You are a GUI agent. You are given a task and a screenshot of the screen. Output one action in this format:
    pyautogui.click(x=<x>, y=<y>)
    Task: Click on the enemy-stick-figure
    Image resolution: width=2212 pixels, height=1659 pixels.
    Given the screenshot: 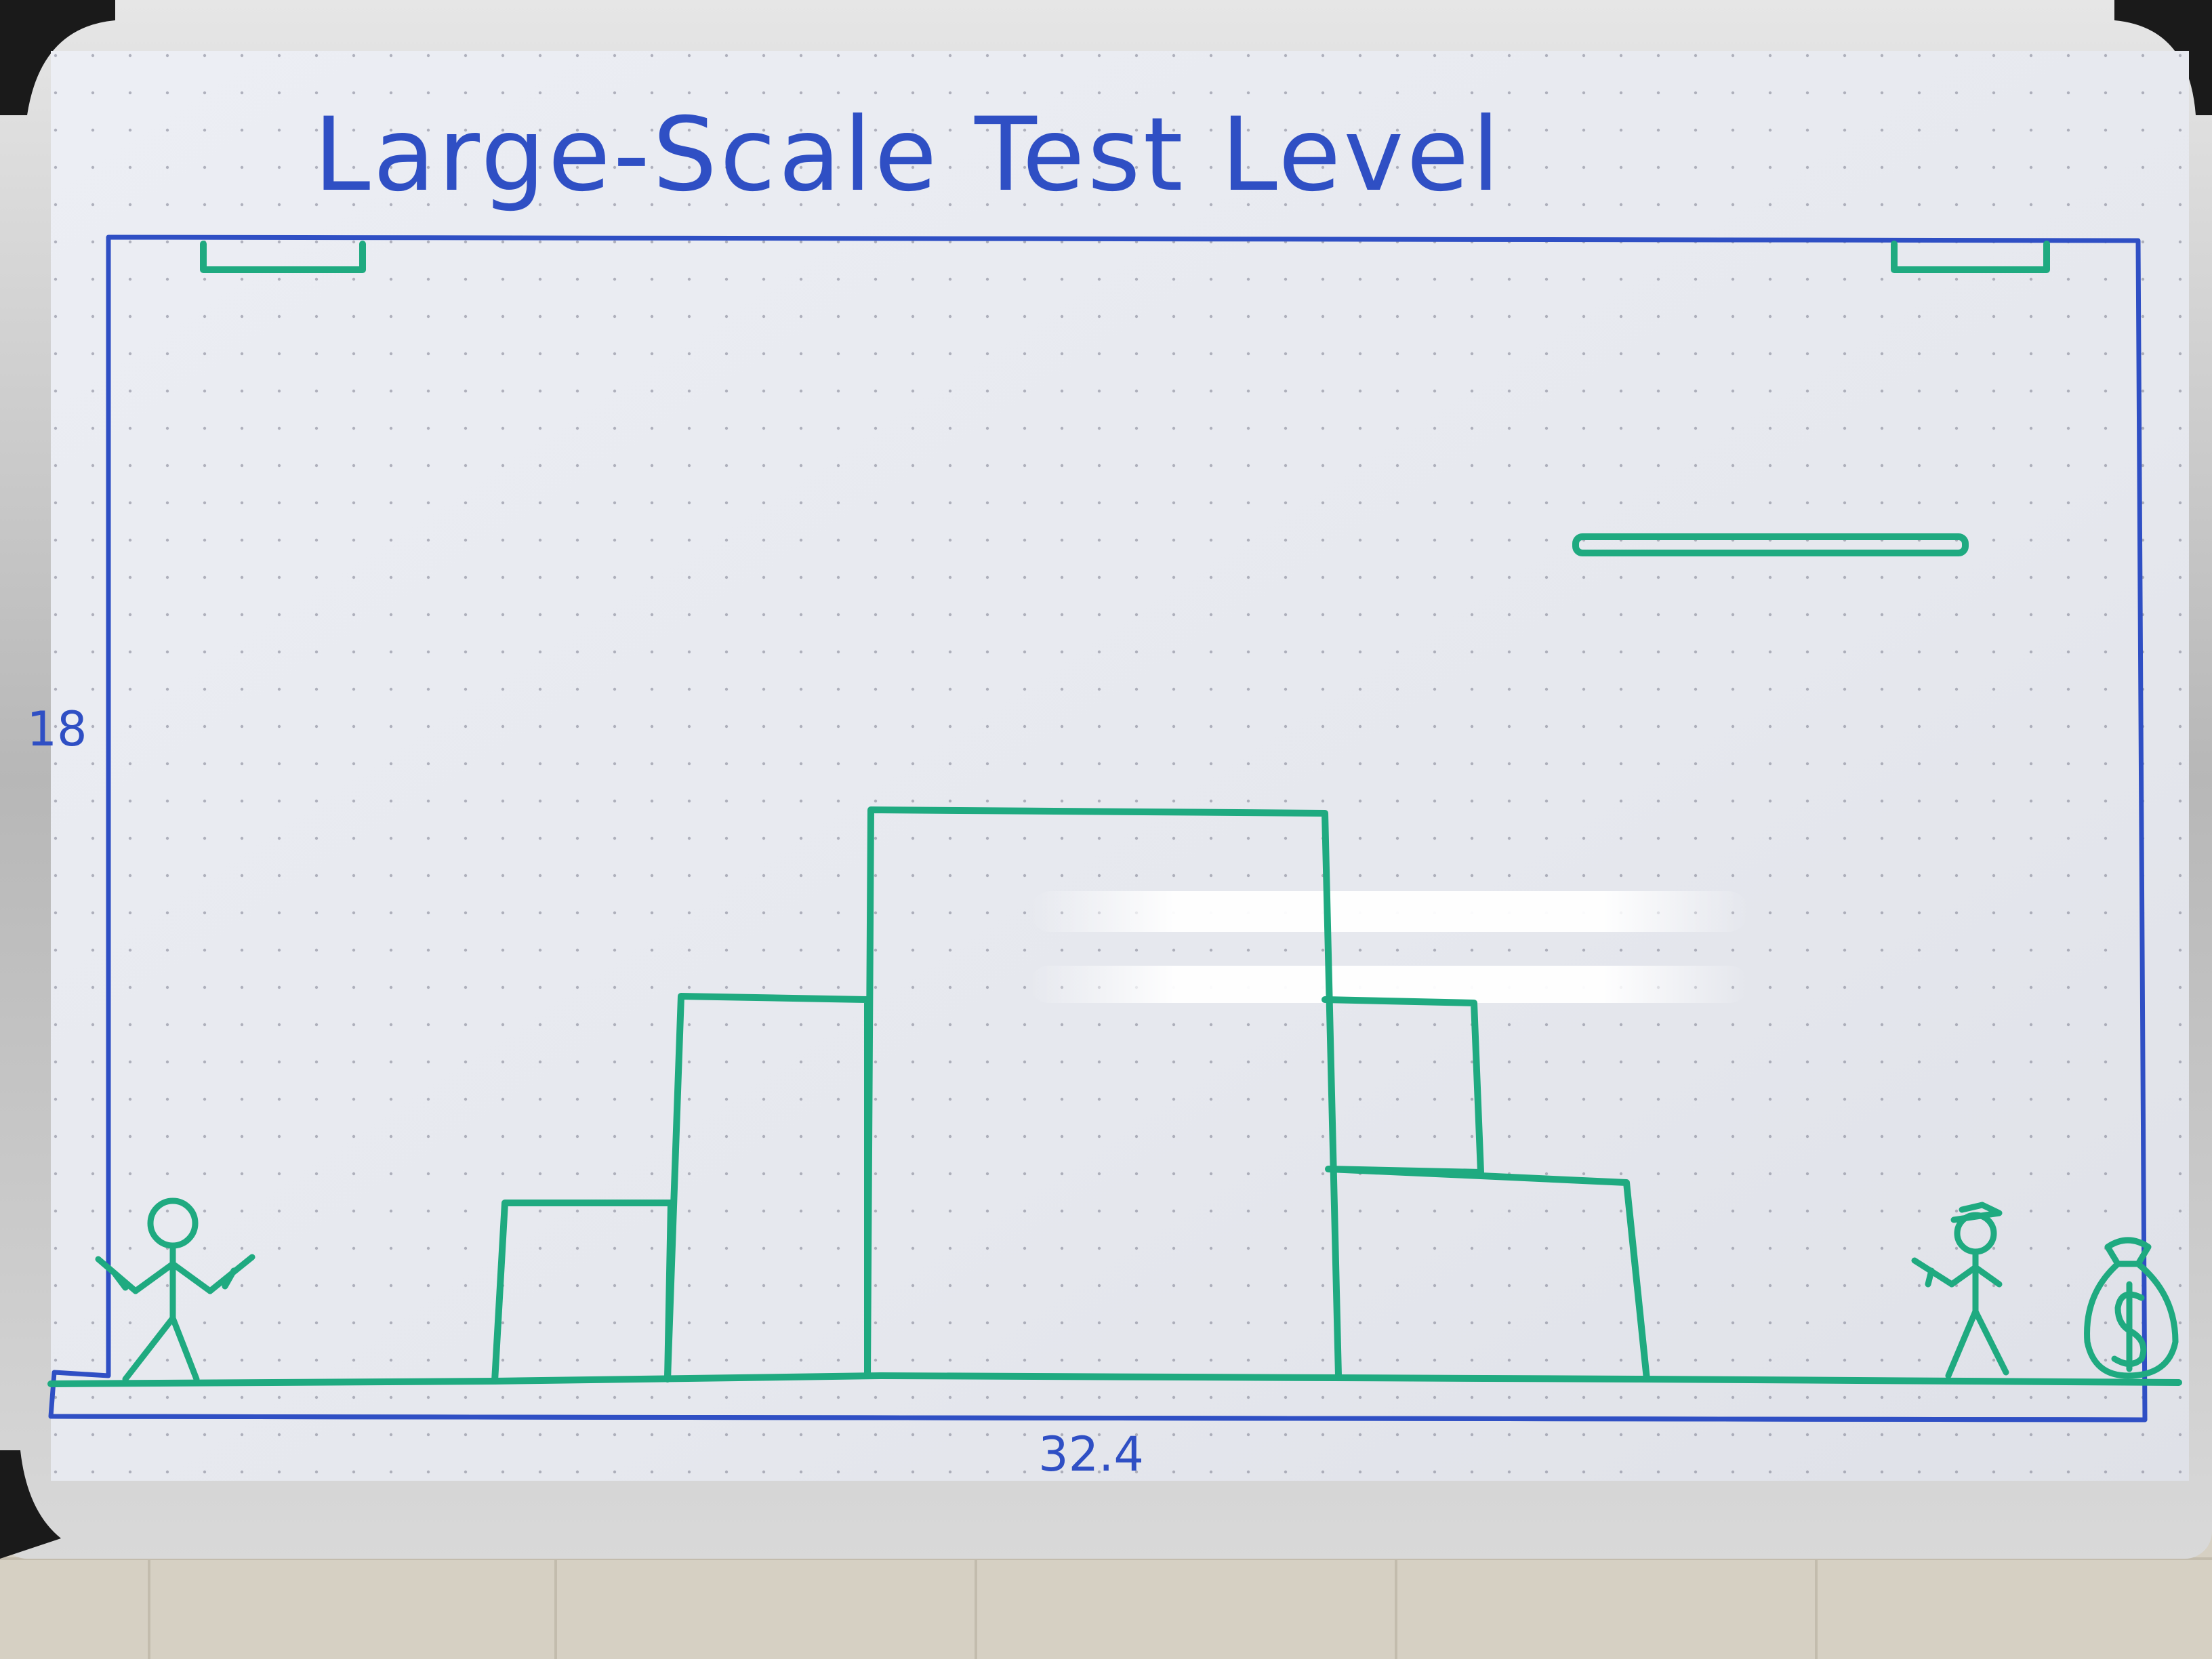 What is the action you would take?
    pyautogui.click(x=1960, y=1290)
    